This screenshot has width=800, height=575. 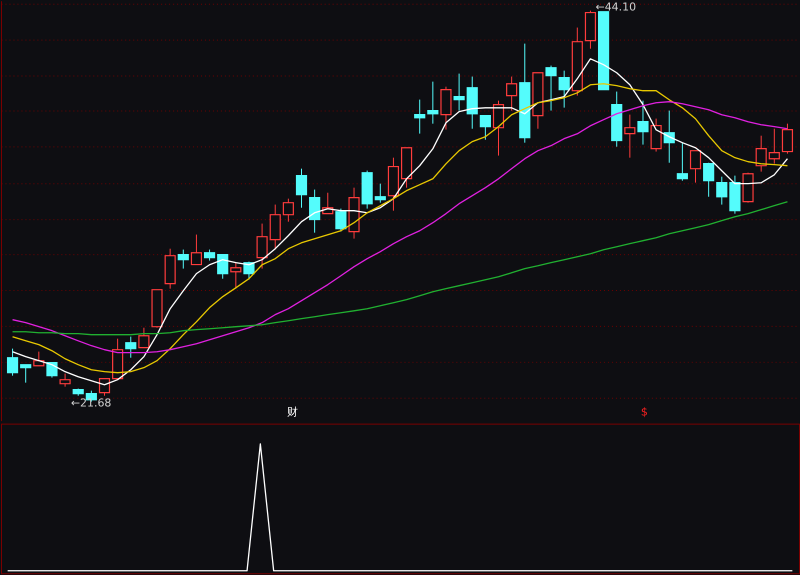 I want to click on annotation: ←44.10, so click(x=616, y=7).